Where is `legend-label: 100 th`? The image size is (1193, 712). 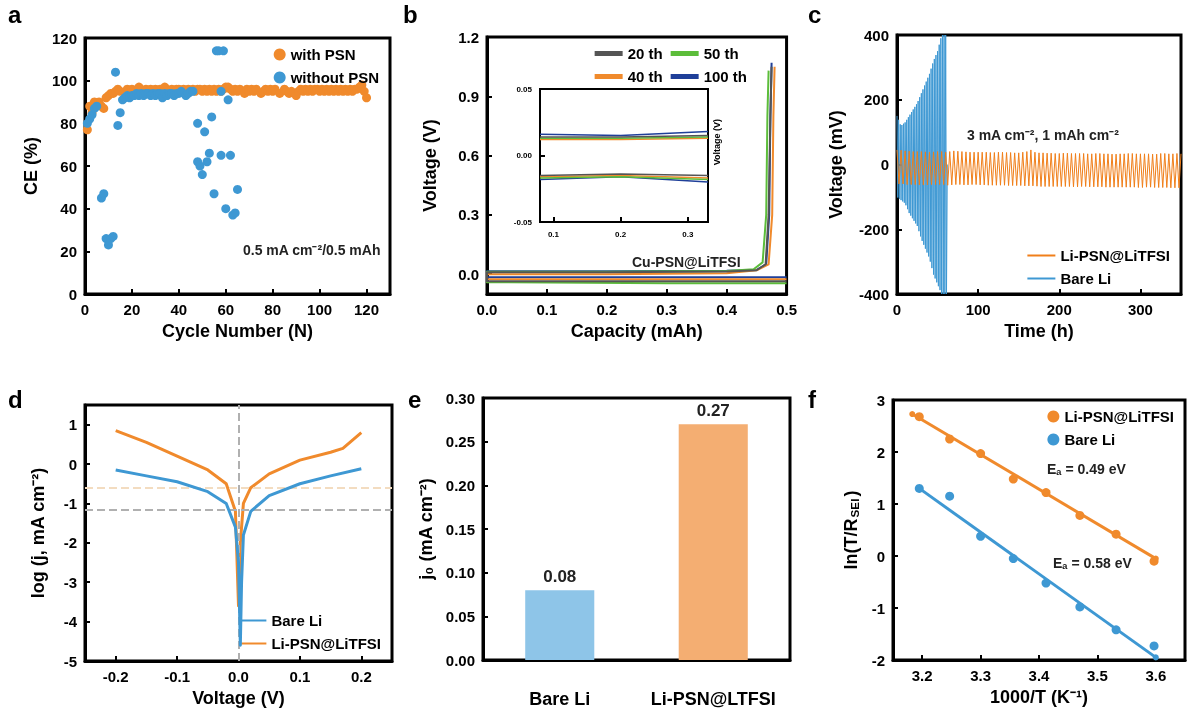 legend-label: 100 th is located at coordinates (725, 76).